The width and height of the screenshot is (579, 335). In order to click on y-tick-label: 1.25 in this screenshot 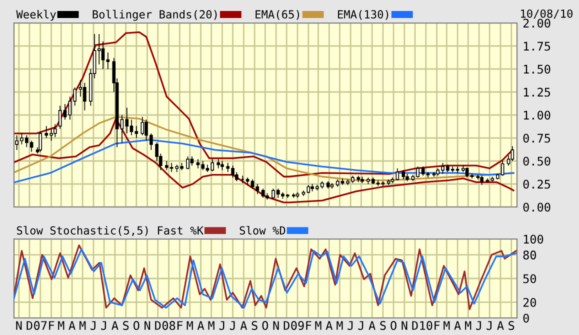, I will do `click(537, 92)`.